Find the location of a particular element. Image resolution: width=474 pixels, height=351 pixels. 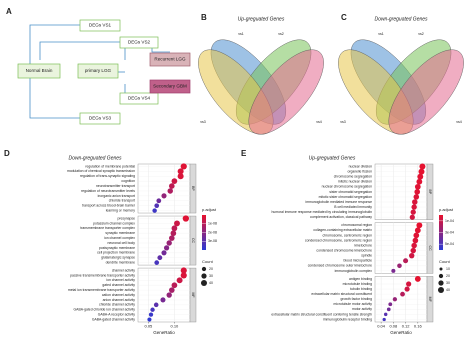

term-label: chloride channel activity is located at coordinates (117, 305).